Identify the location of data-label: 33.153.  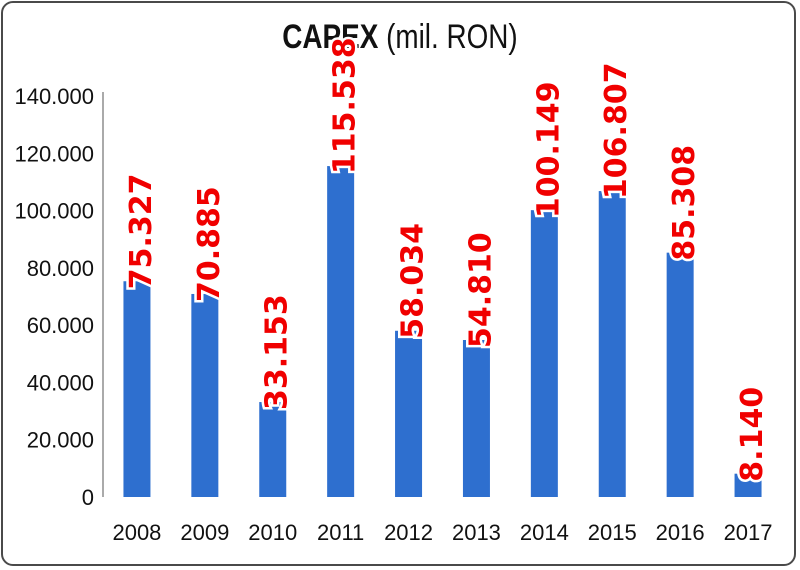
(277, 352).